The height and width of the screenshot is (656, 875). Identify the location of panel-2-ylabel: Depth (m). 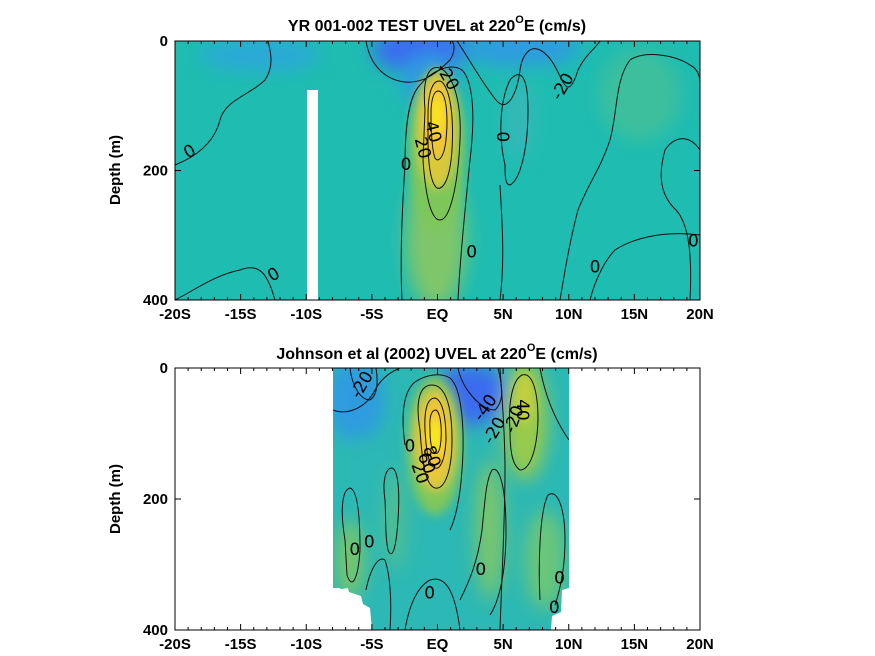
(115, 499).